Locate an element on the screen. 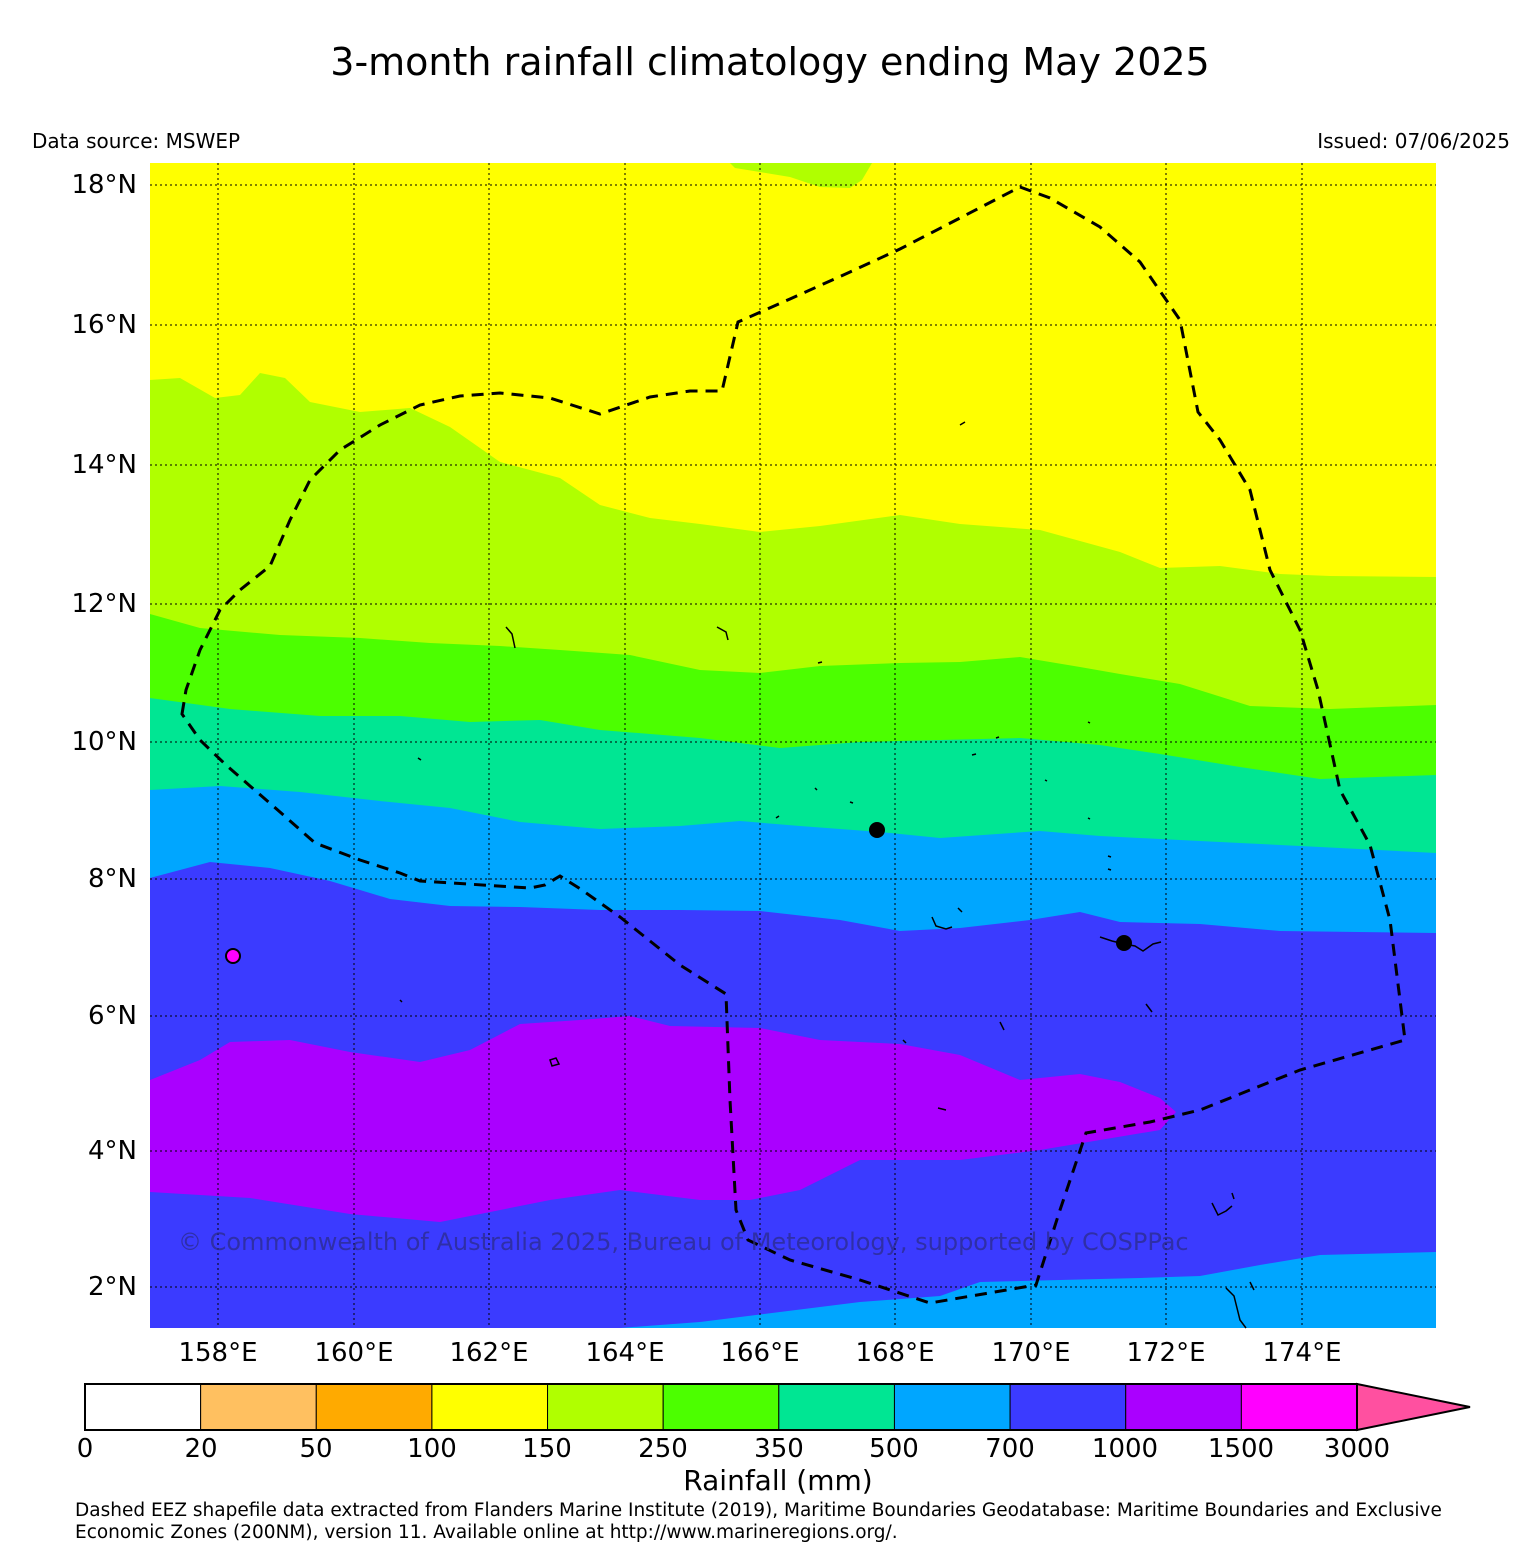 The image size is (1540, 1563). band-500-700-south is located at coordinates (1028, 1290).